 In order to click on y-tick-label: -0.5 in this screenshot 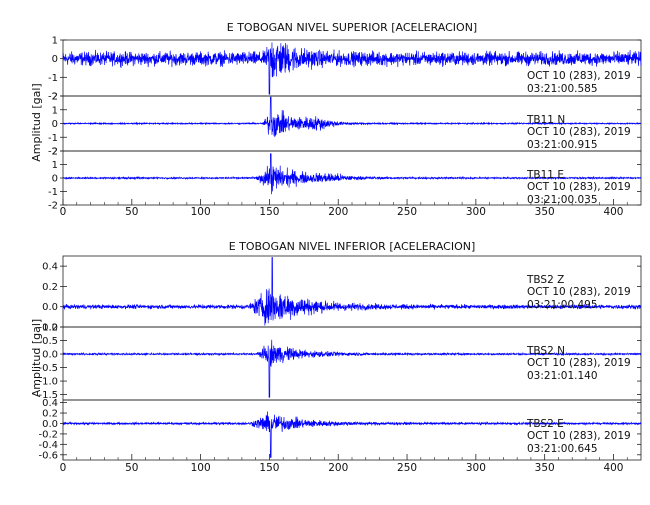, I will do `click(48, 368)`.